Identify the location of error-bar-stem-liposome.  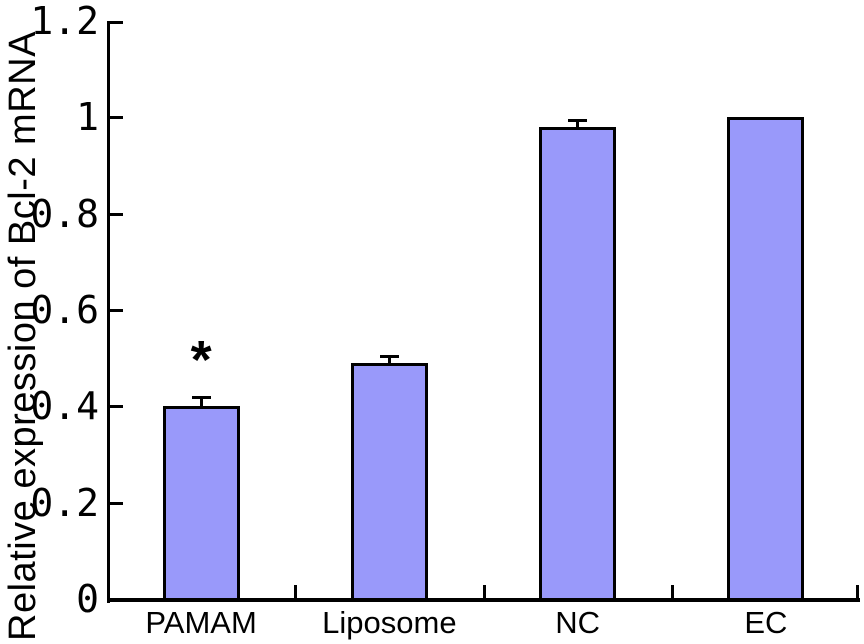
(389, 359).